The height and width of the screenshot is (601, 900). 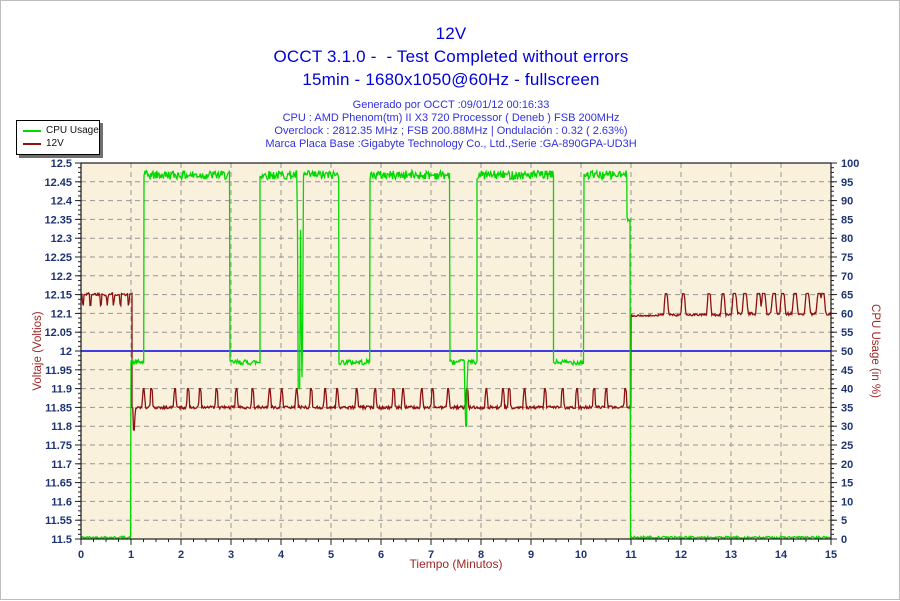 I want to click on y-left-tick-label: 12.15, so click(x=58, y=296).